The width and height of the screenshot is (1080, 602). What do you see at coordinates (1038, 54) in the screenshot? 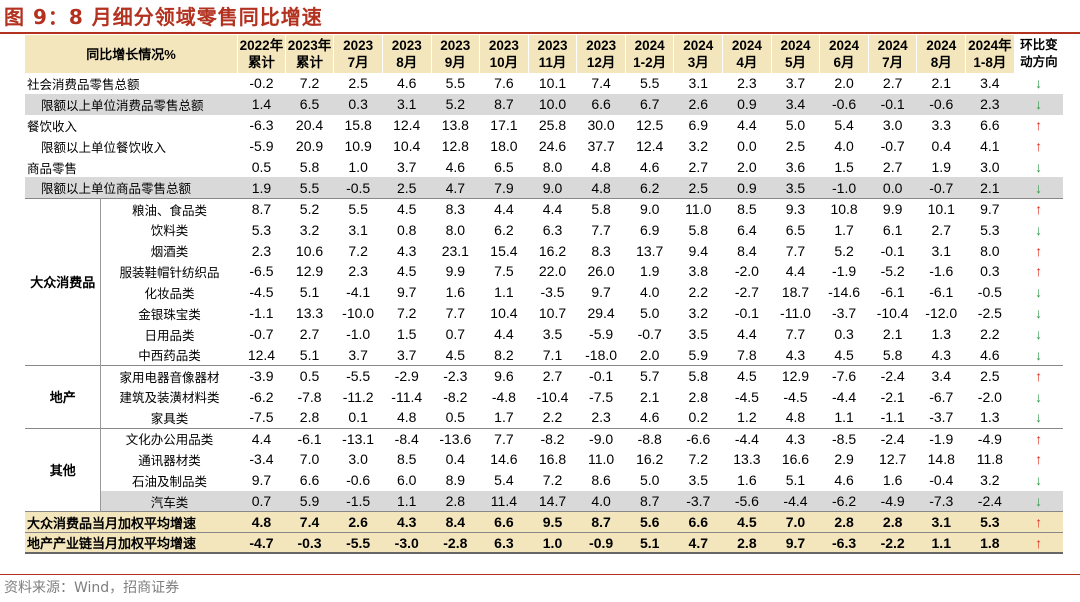
I see `direction-header: 环比变 动方向` at bounding box center [1038, 54].